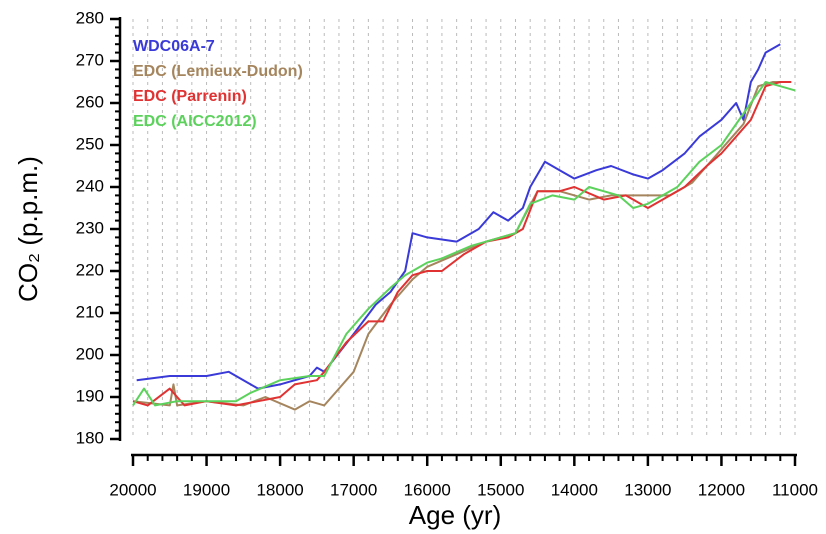 Image resolution: width=826 pixels, height=534 pixels. I want to click on legend-entry: EDC (AICC2012), so click(195, 121).